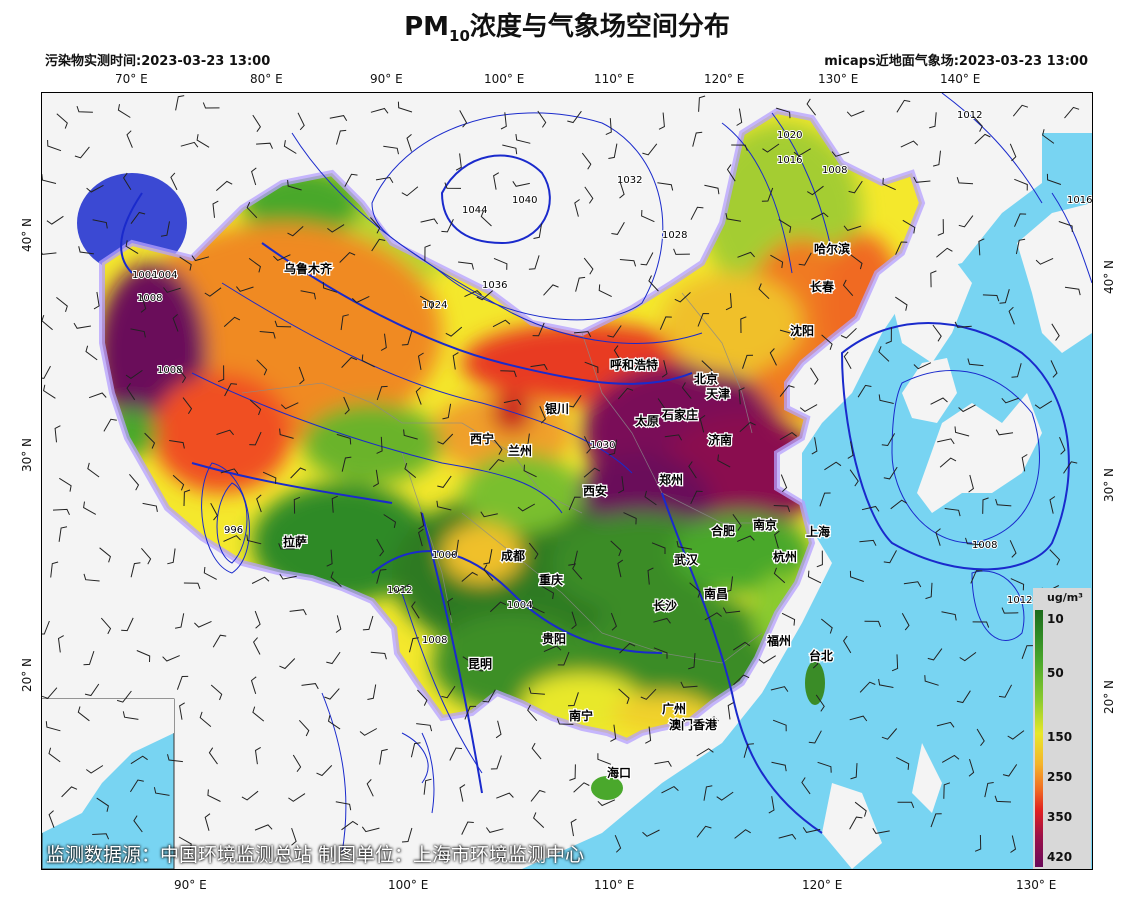  Describe the element at coordinates (595, 490) in the screenshot. I see `city-label: 西安` at that location.